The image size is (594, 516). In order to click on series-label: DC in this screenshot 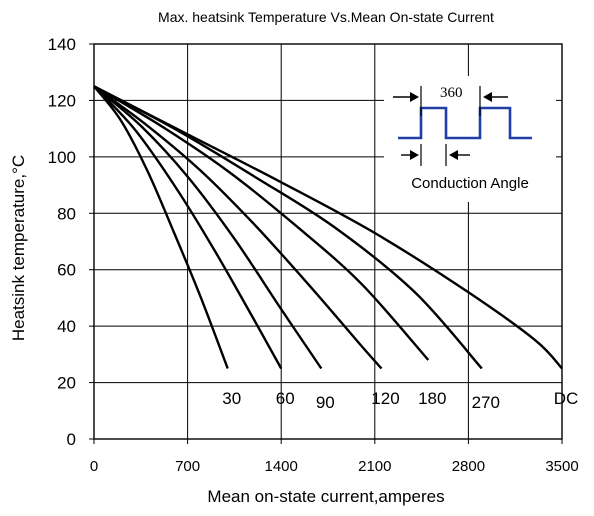, I will do `click(566, 398)`.